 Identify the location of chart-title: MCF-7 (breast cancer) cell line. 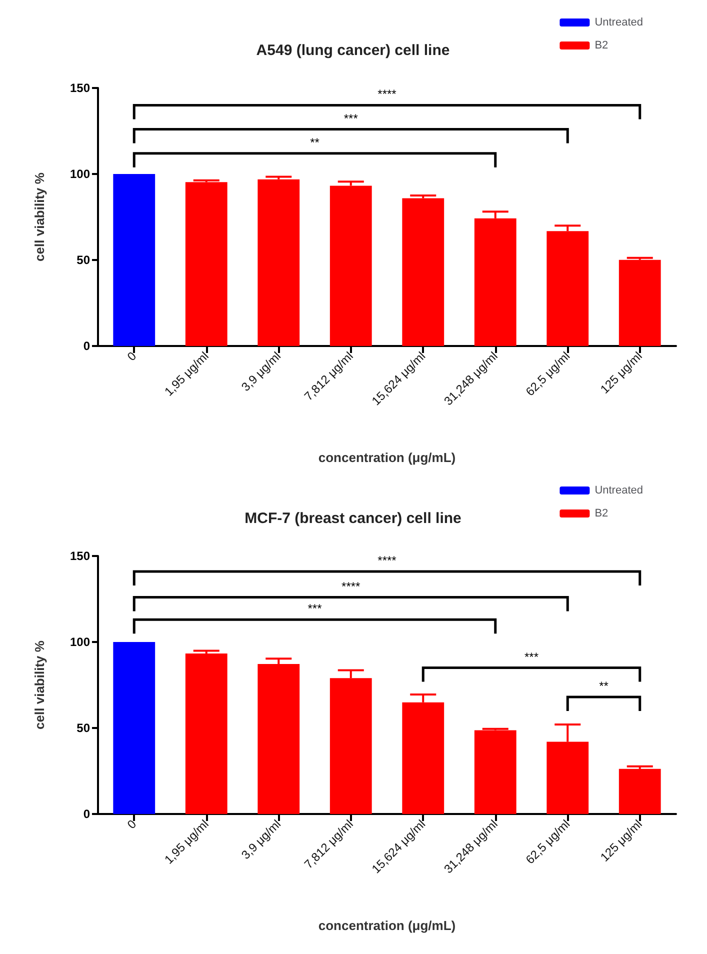
(353, 518).